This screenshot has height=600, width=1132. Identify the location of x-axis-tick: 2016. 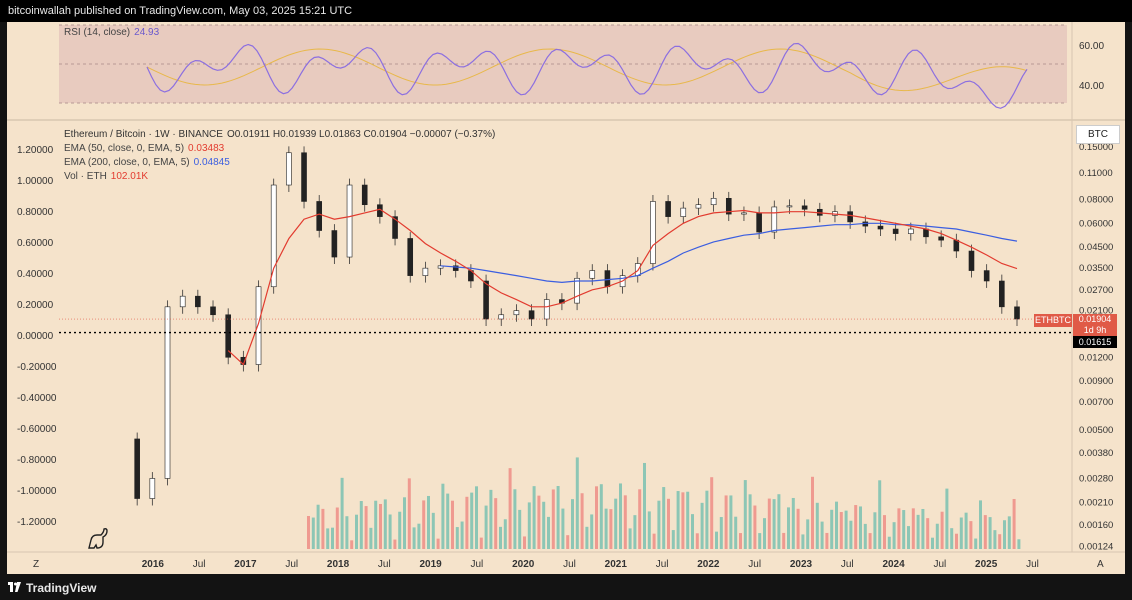
(153, 564).